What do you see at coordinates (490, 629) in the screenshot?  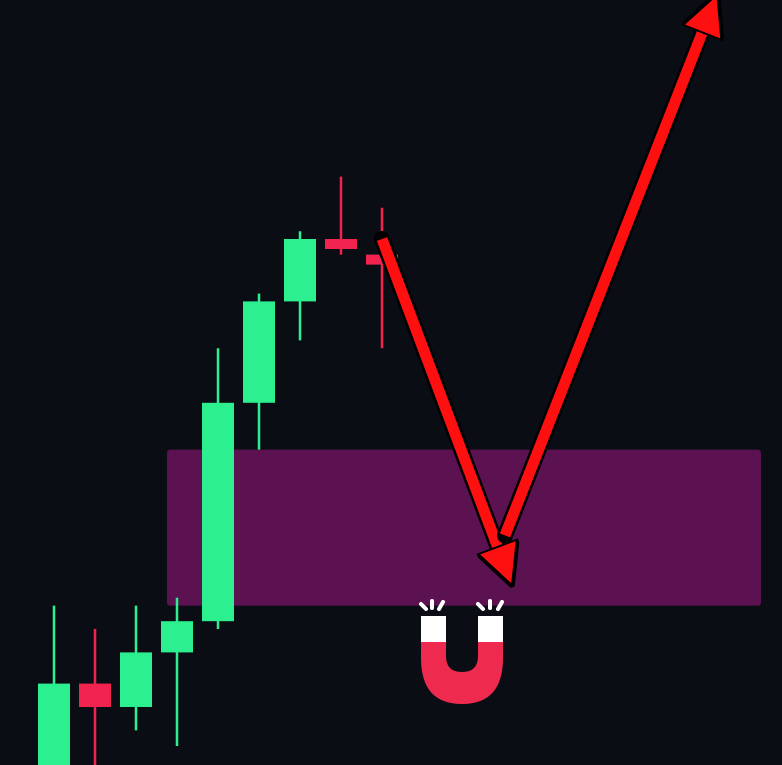 I see `magnet-tip-right` at bounding box center [490, 629].